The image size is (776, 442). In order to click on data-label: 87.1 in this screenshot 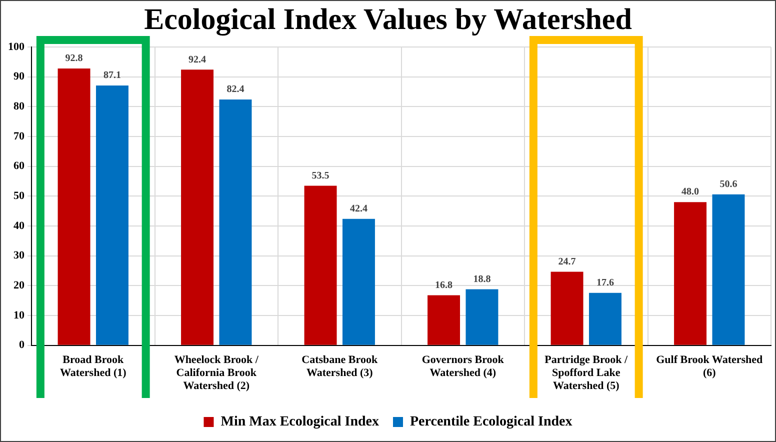, I will do `click(112, 76)`.